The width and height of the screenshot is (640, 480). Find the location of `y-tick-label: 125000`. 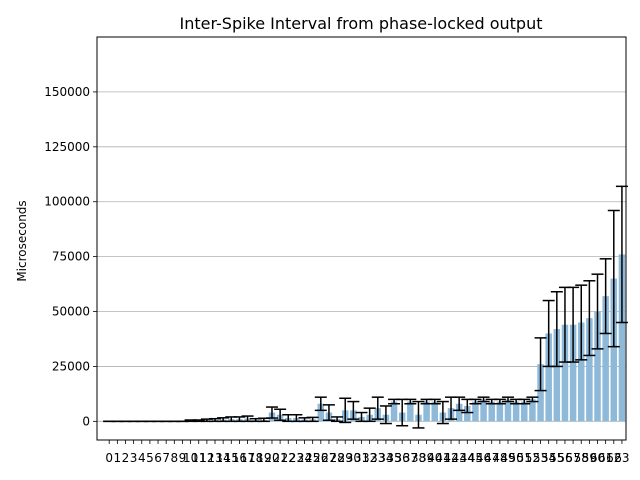

y-tick-label: 125000 is located at coordinates (67, 147).